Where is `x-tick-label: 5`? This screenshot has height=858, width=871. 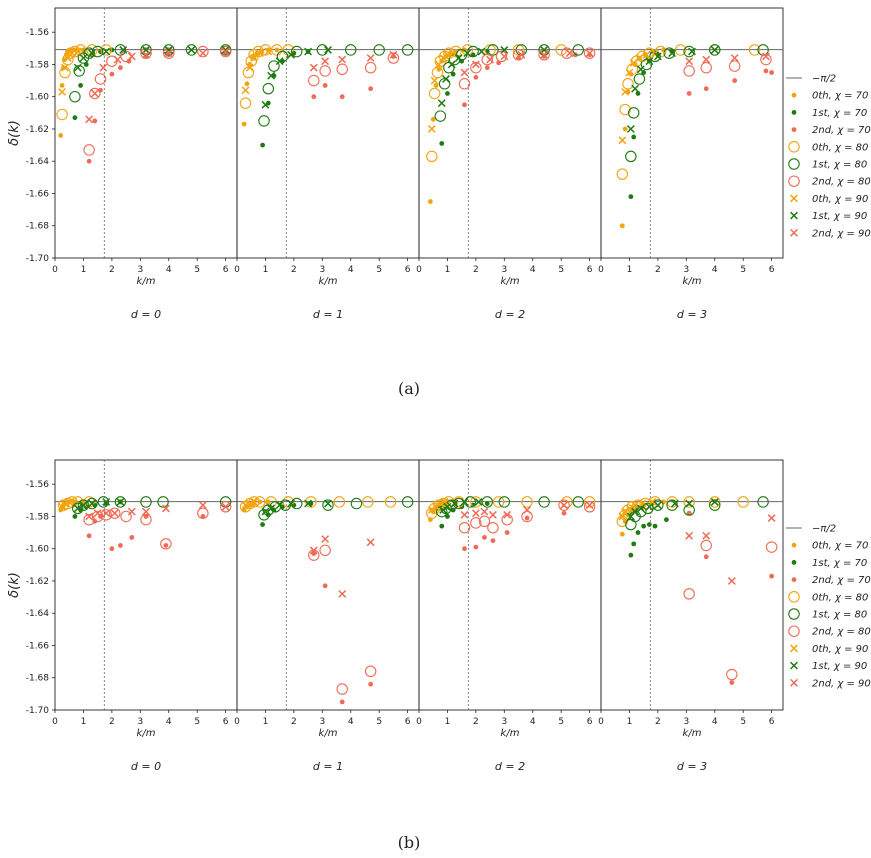
x-tick-label: 5 is located at coordinates (197, 270).